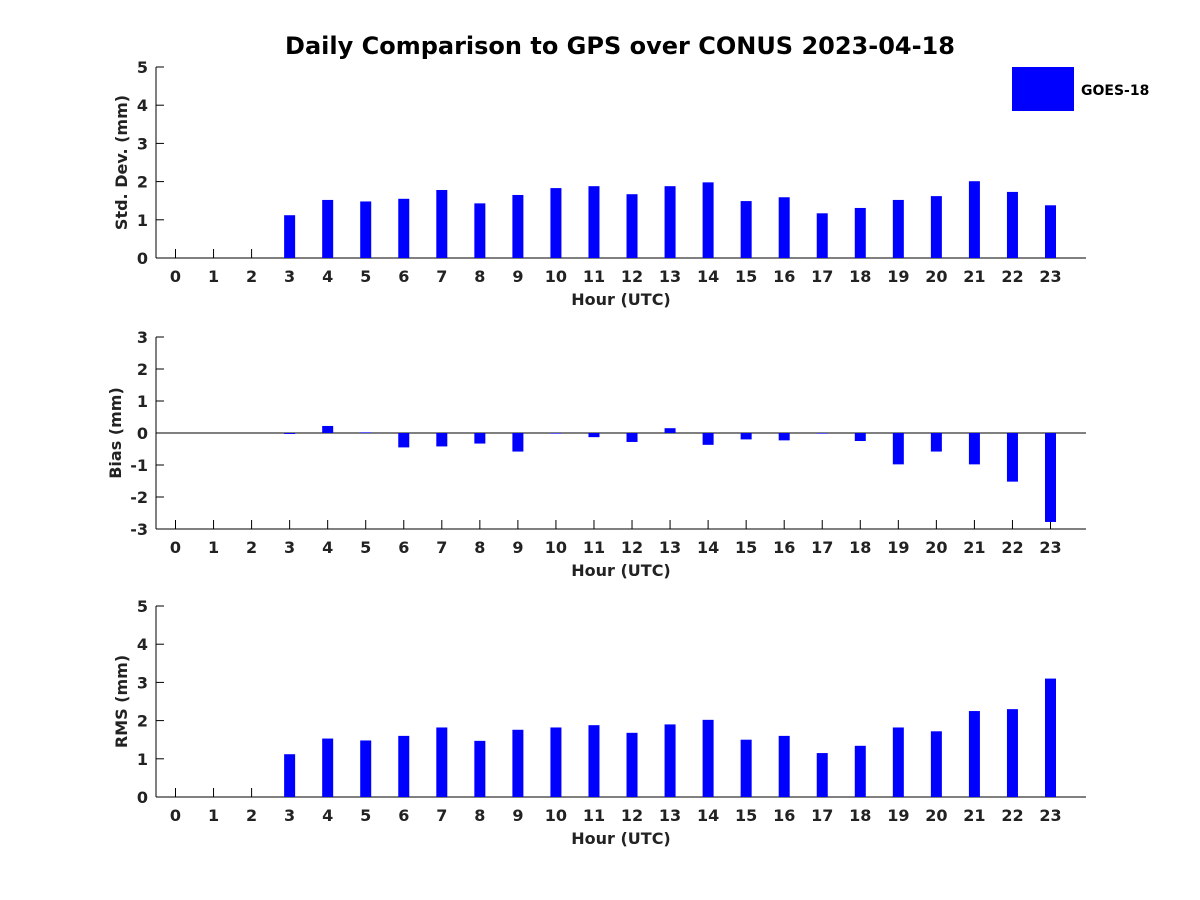  I want to click on y-tick-label: 3, so click(142, 337).